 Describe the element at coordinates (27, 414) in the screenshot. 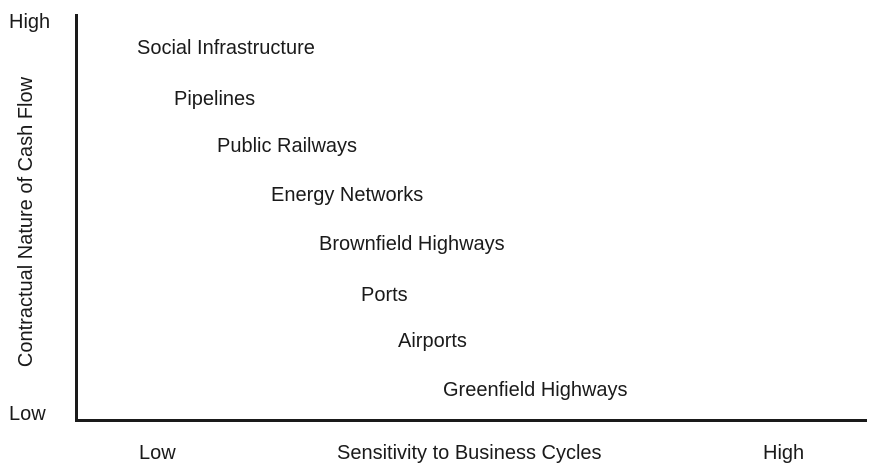

I see `y-axis-low-label: Low` at that location.